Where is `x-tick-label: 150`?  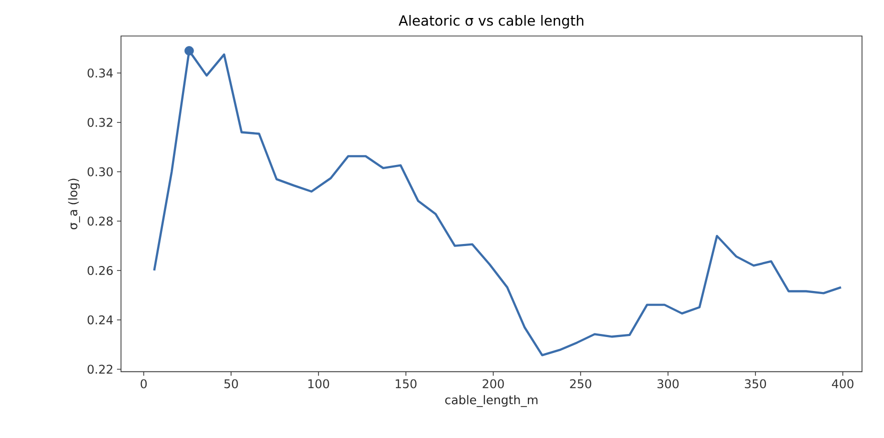
x-tick-label: 150 is located at coordinates (406, 383).